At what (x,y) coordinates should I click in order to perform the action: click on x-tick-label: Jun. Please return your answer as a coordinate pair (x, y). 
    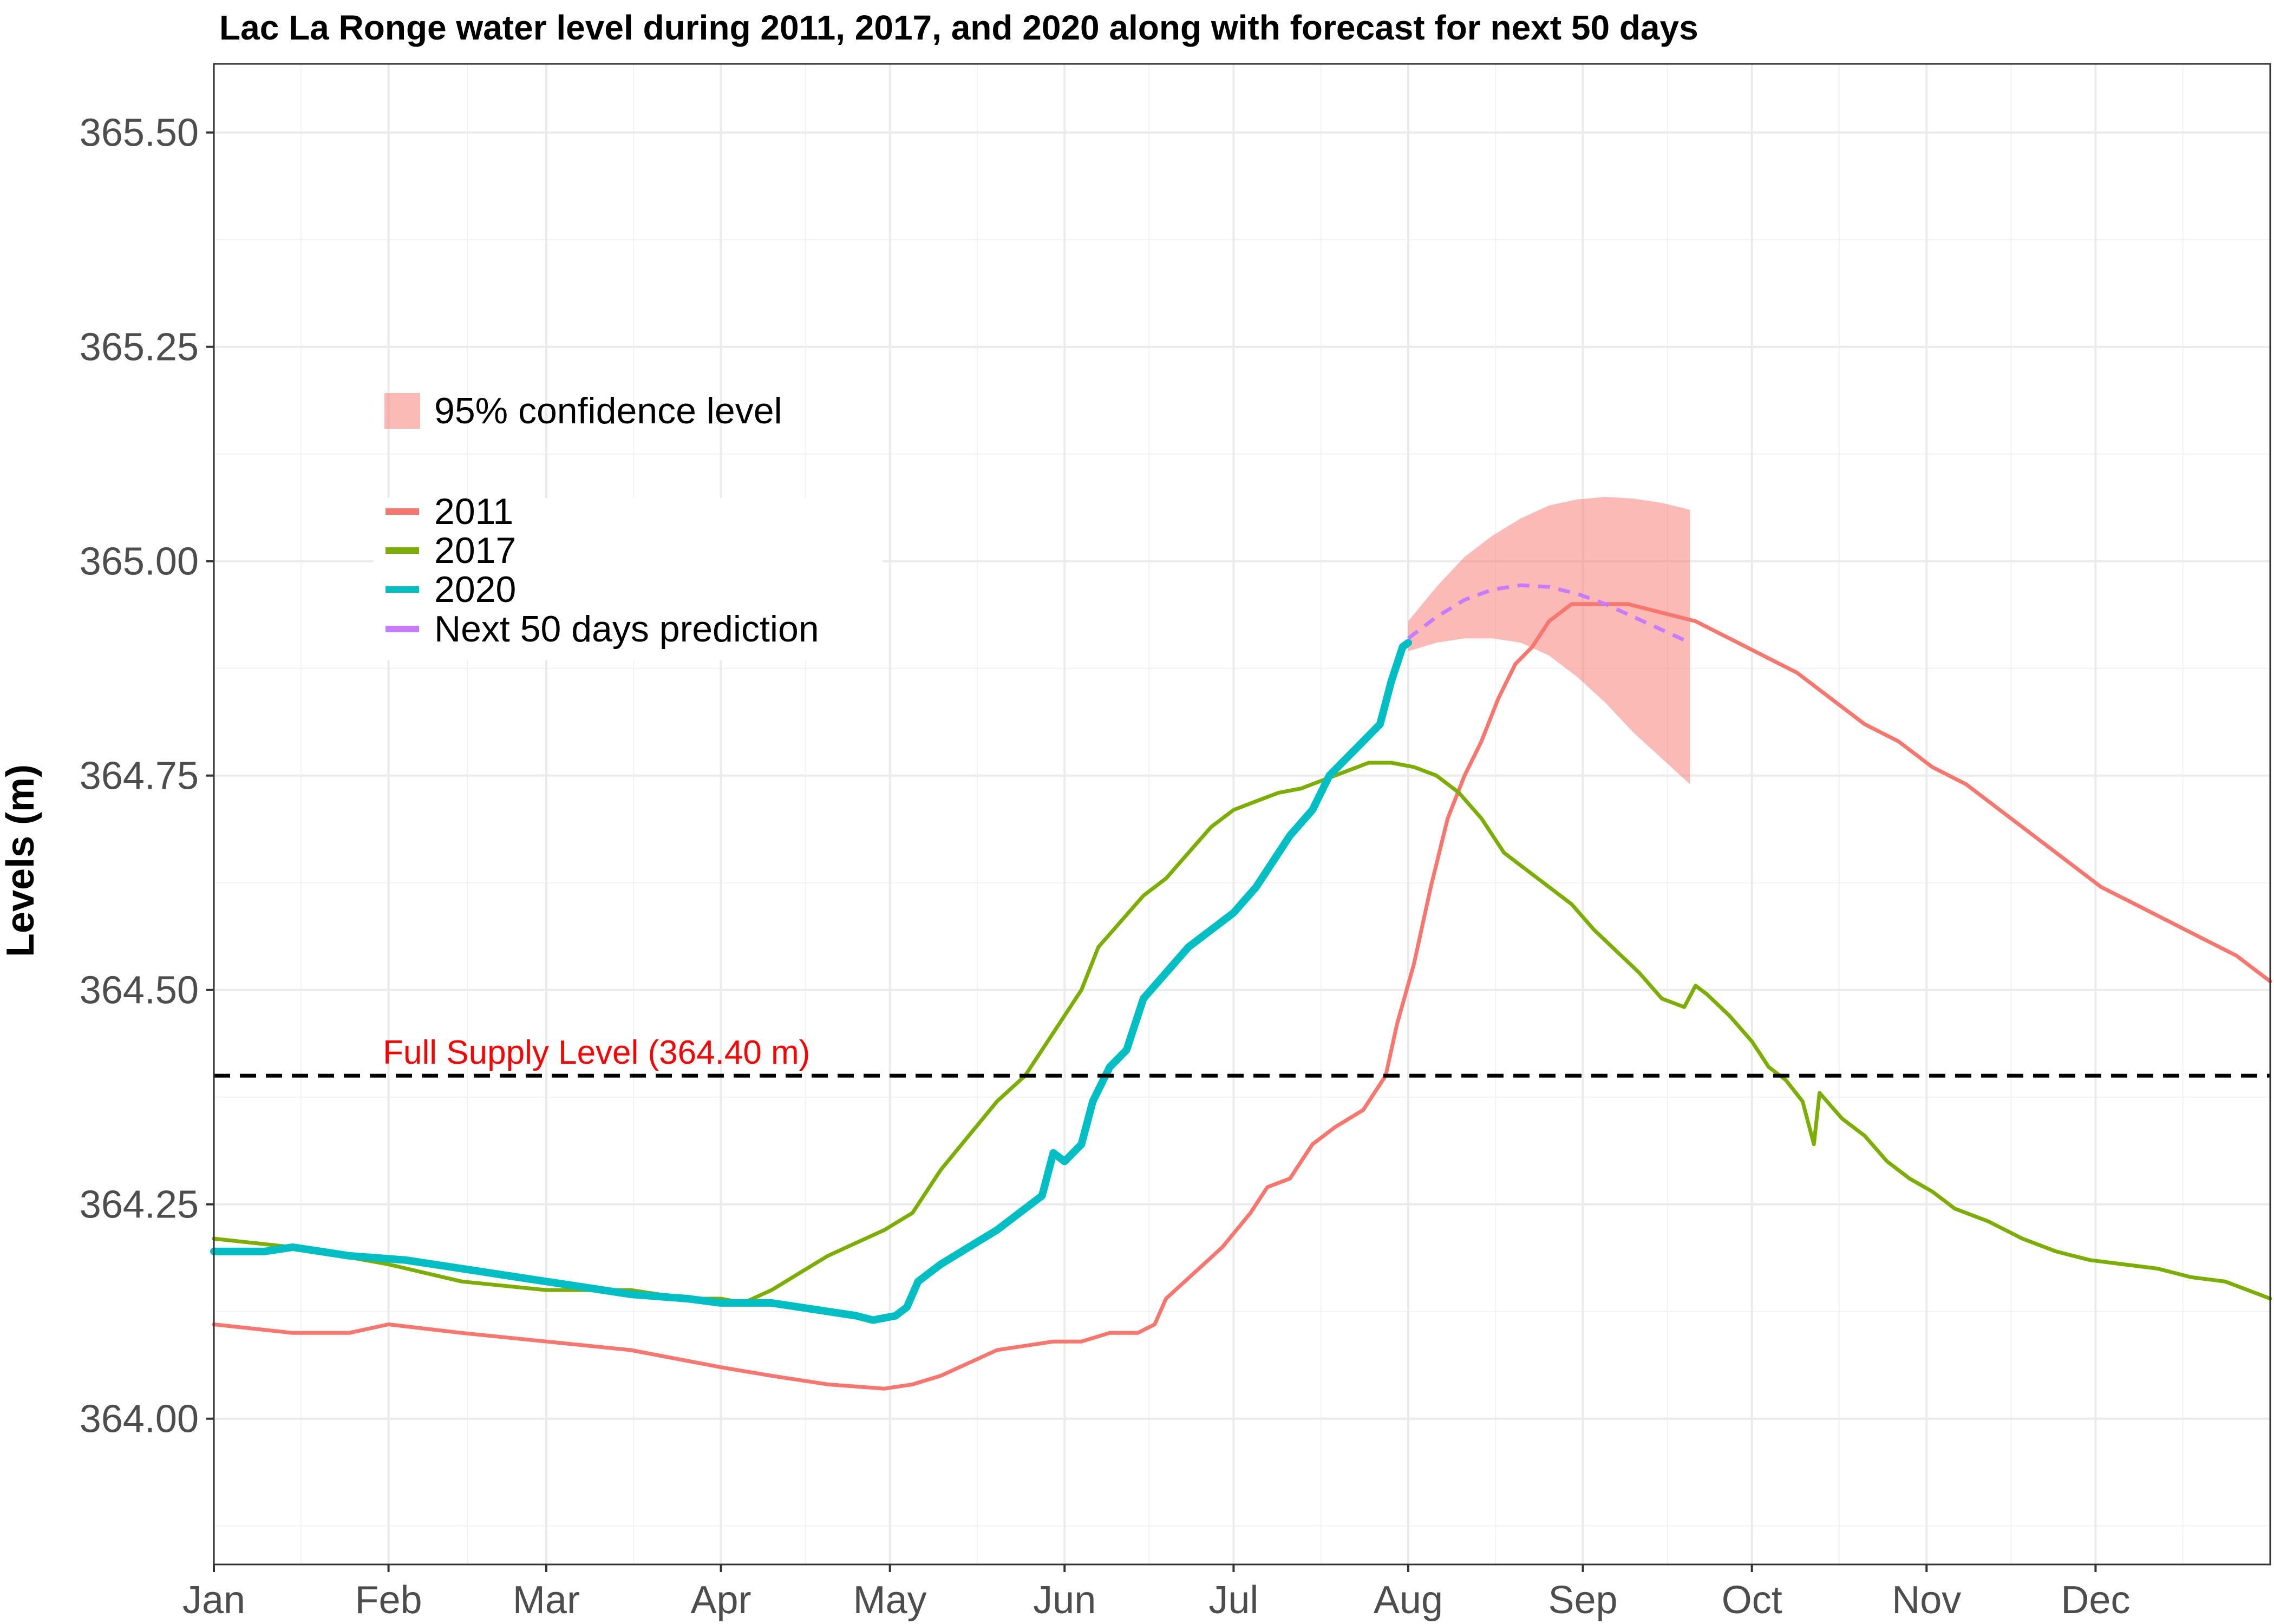
    Looking at the image, I should click on (1064, 1601).